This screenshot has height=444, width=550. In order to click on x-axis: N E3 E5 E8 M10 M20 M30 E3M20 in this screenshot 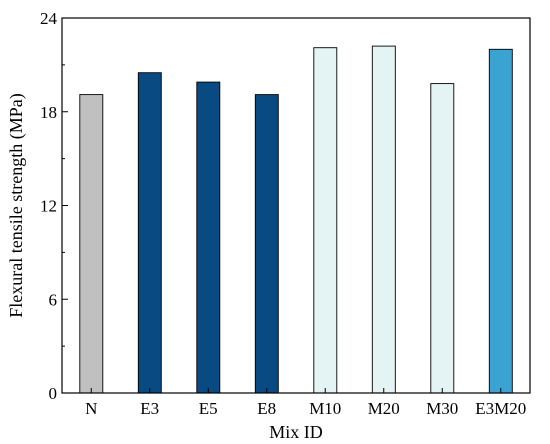, I will do `click(305, 403)`.